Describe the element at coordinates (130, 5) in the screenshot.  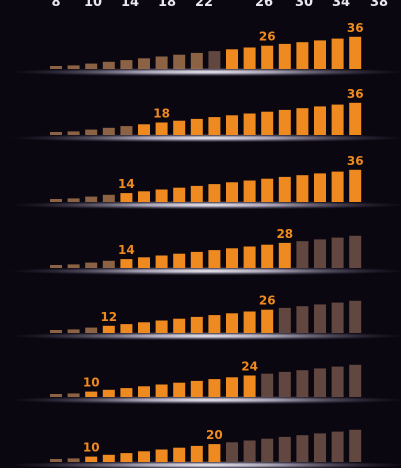
I see `top-scale-label: 14` at that location.